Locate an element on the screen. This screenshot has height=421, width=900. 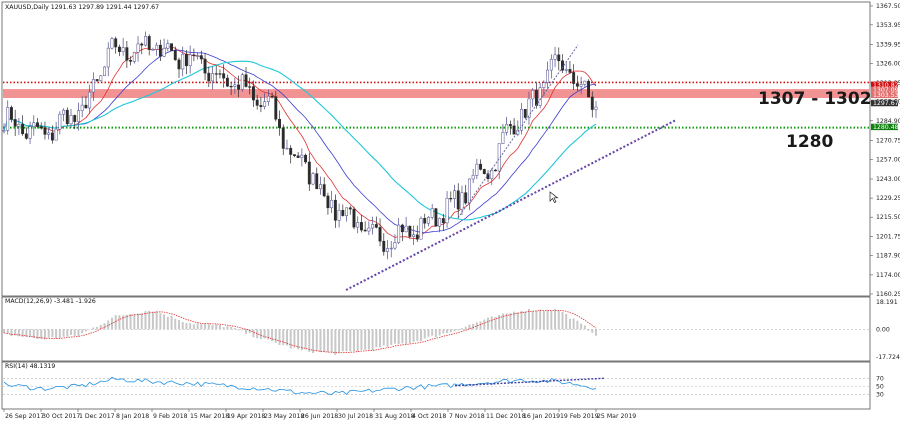
macd-tick-label: 18.191 is located at coordinates (887, 302).